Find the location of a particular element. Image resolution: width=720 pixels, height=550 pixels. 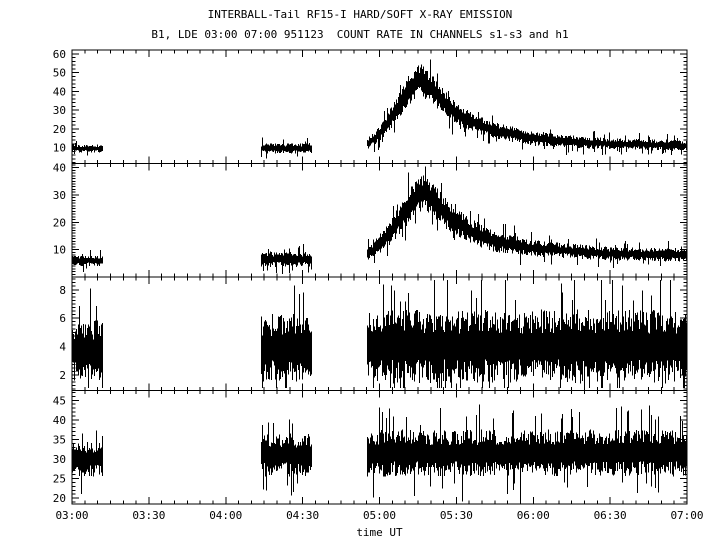

x-tick-label: 06:00 is located at coordinates (533, 515).